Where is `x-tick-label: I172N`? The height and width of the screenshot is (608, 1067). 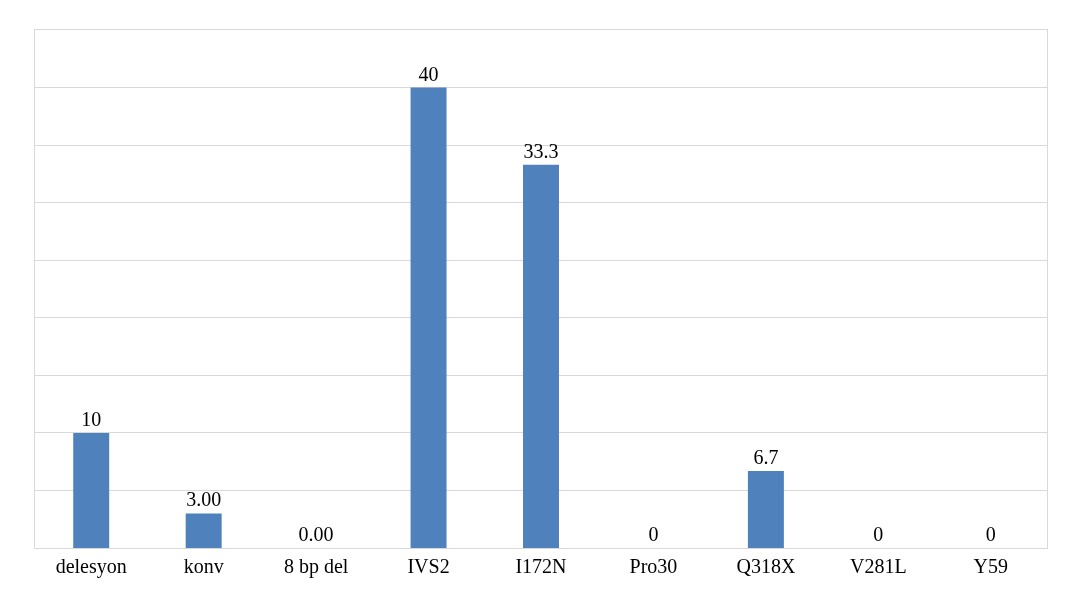
x-tick-label: I172N is located at coordinates (541, 566).